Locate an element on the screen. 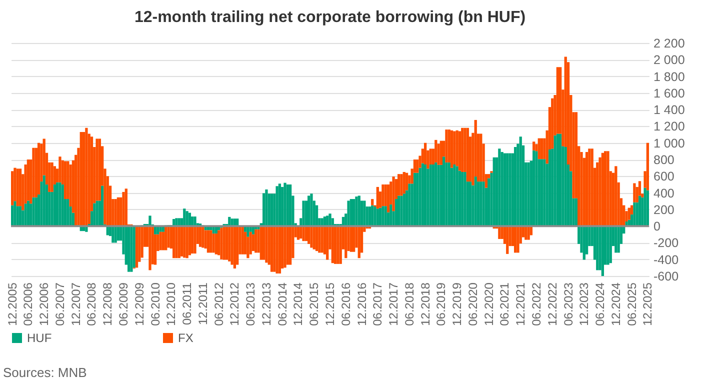  x-tick-label: 06.2013 is located at coordinates (251, 304).